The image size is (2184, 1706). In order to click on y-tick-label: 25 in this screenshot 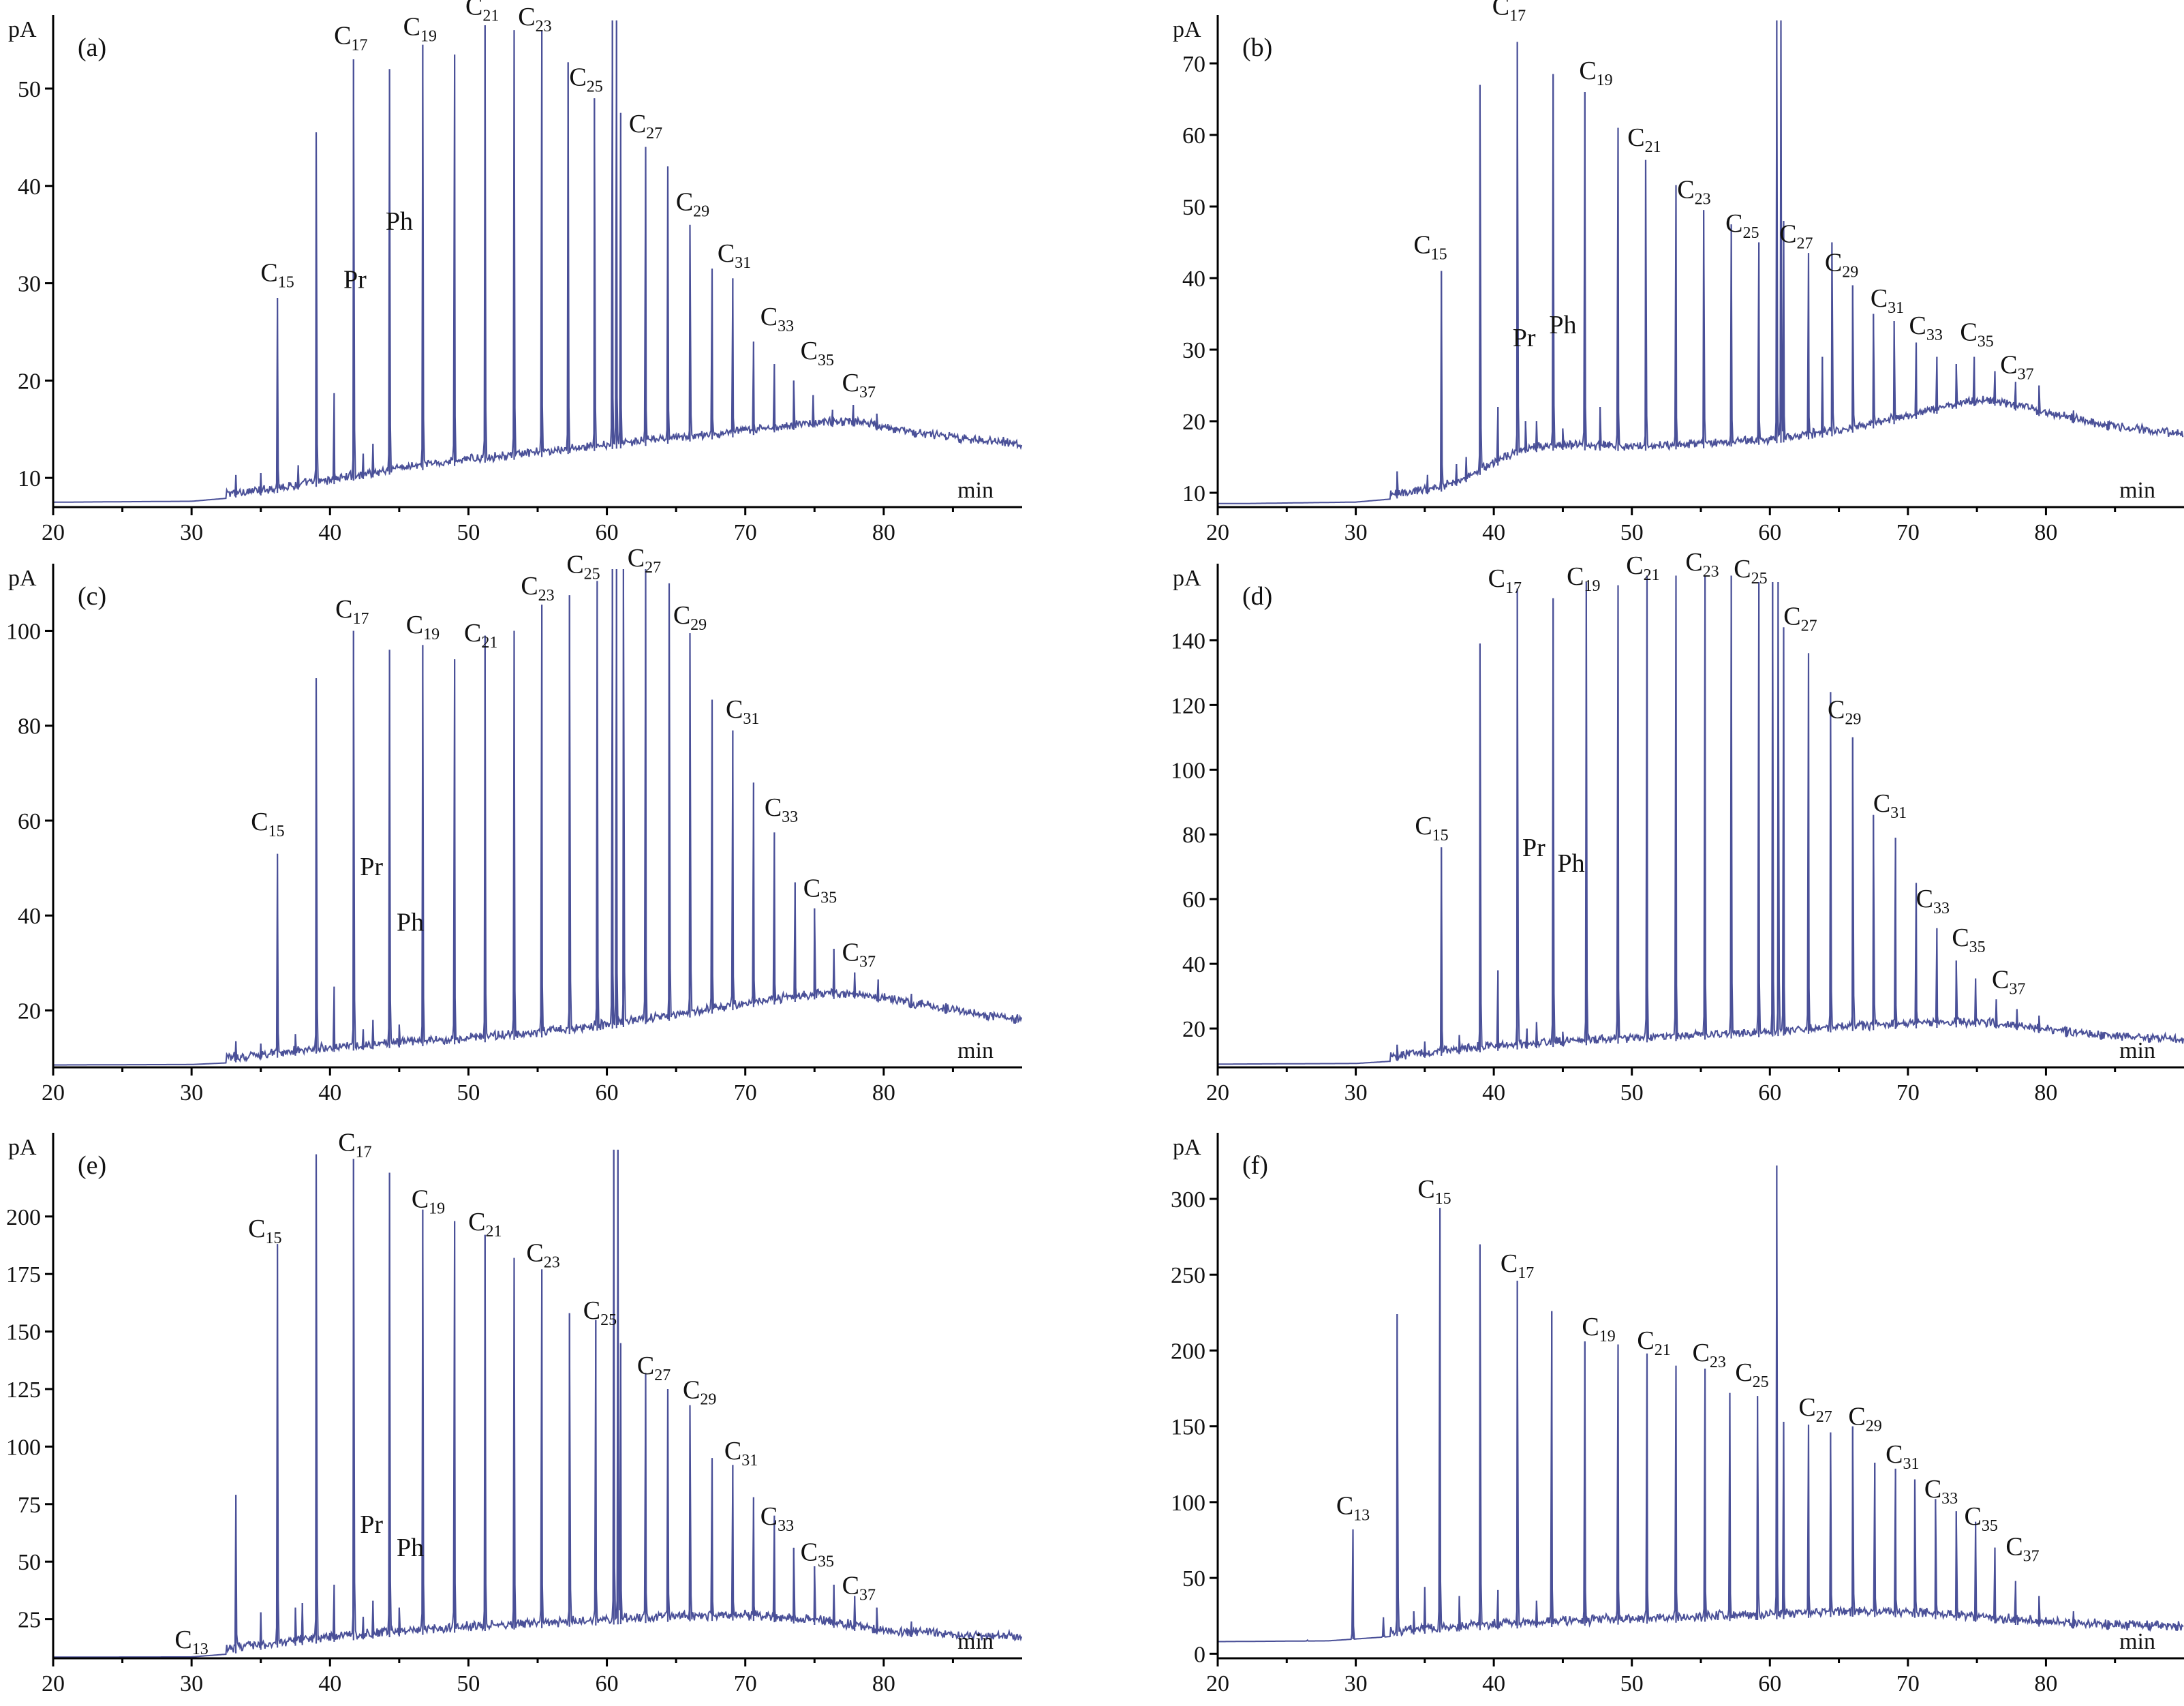, I will do `click(29, 1621)`.